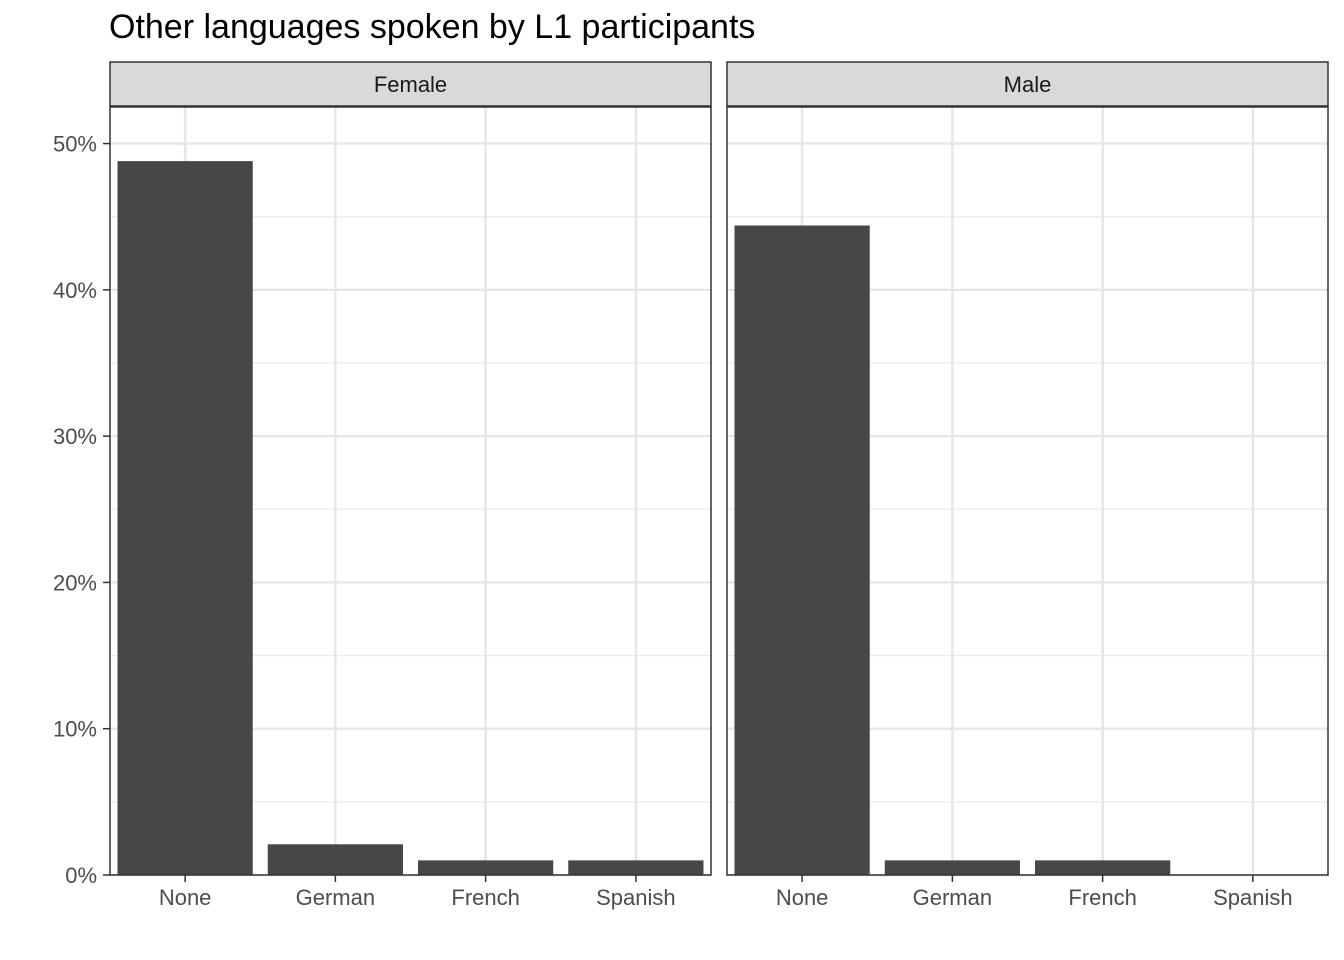  Describe the element at coordinates (1103, 867) in the screenshot. I see `bar-male-french` at that location.